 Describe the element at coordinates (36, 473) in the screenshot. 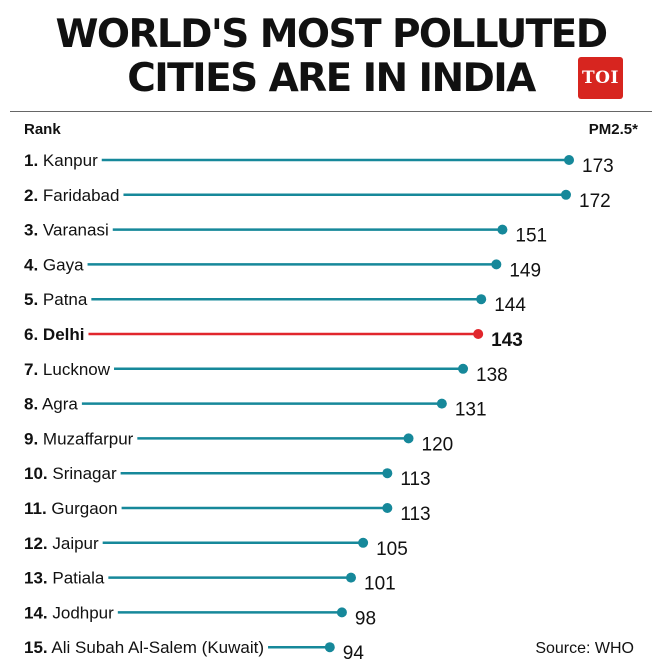

I see `rank-number: 10.` at that location.